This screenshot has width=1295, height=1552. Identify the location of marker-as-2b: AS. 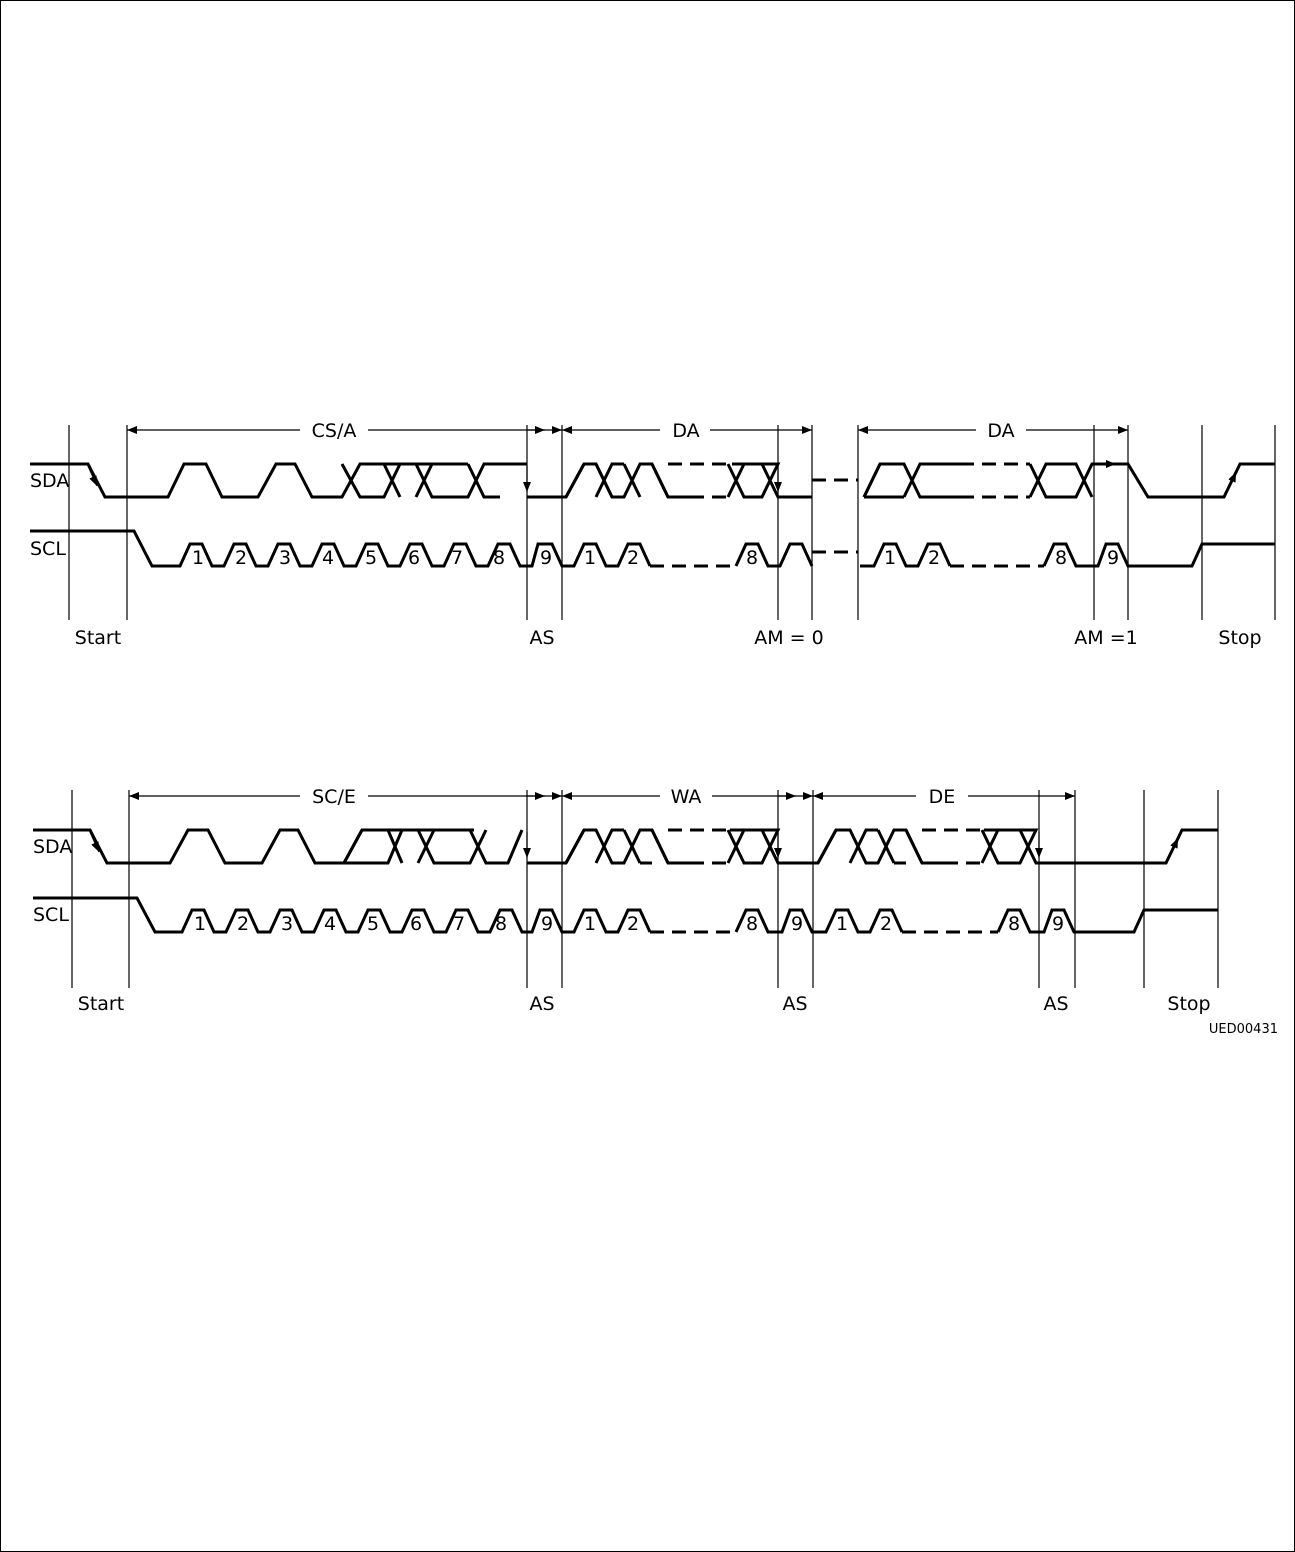
(794, 1004).